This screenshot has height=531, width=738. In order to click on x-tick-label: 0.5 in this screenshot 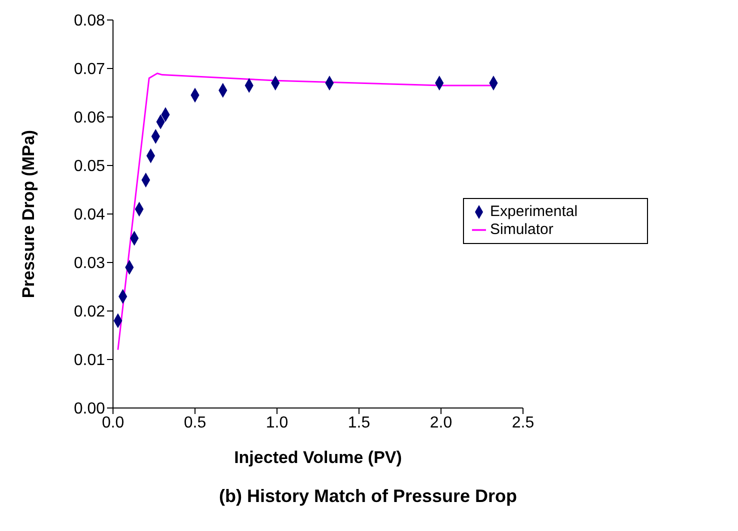, I will do `click(195, 423)`.